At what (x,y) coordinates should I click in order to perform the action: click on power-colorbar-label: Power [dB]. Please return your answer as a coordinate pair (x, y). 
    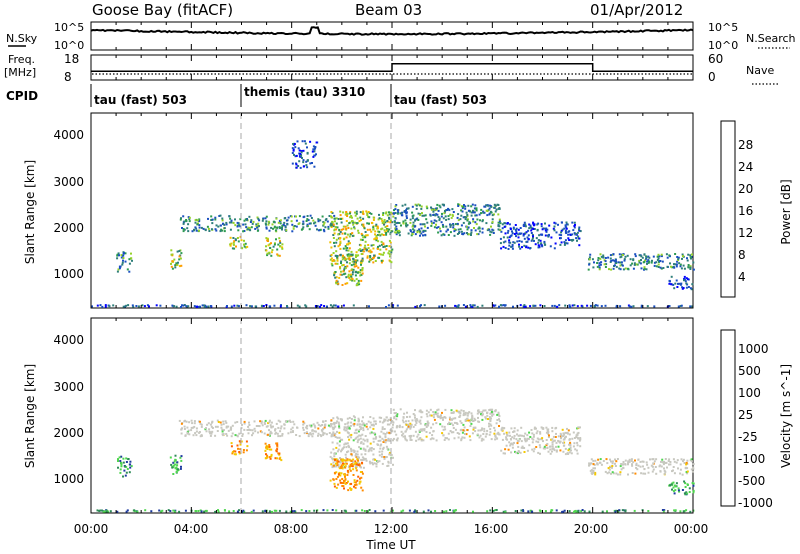
    Looking at the image, I should click on (786, 211).